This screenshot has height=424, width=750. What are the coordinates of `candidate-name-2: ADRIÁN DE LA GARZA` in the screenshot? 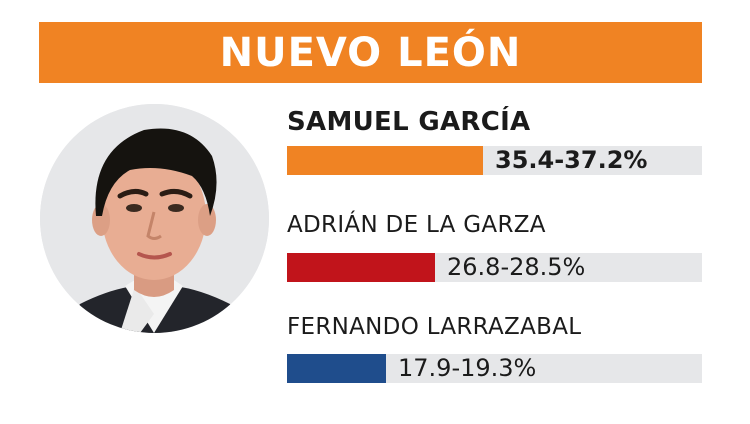 It's located at (416, 225).